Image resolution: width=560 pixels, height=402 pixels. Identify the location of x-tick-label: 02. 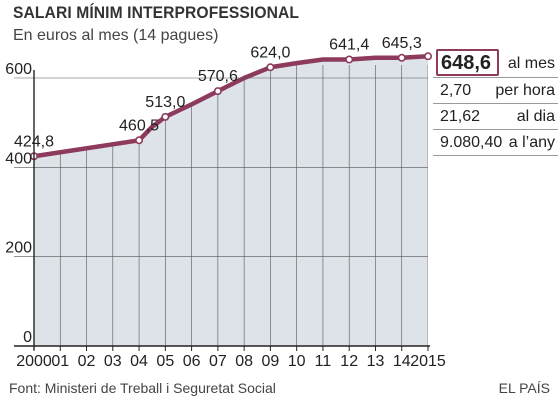
(87, 361).